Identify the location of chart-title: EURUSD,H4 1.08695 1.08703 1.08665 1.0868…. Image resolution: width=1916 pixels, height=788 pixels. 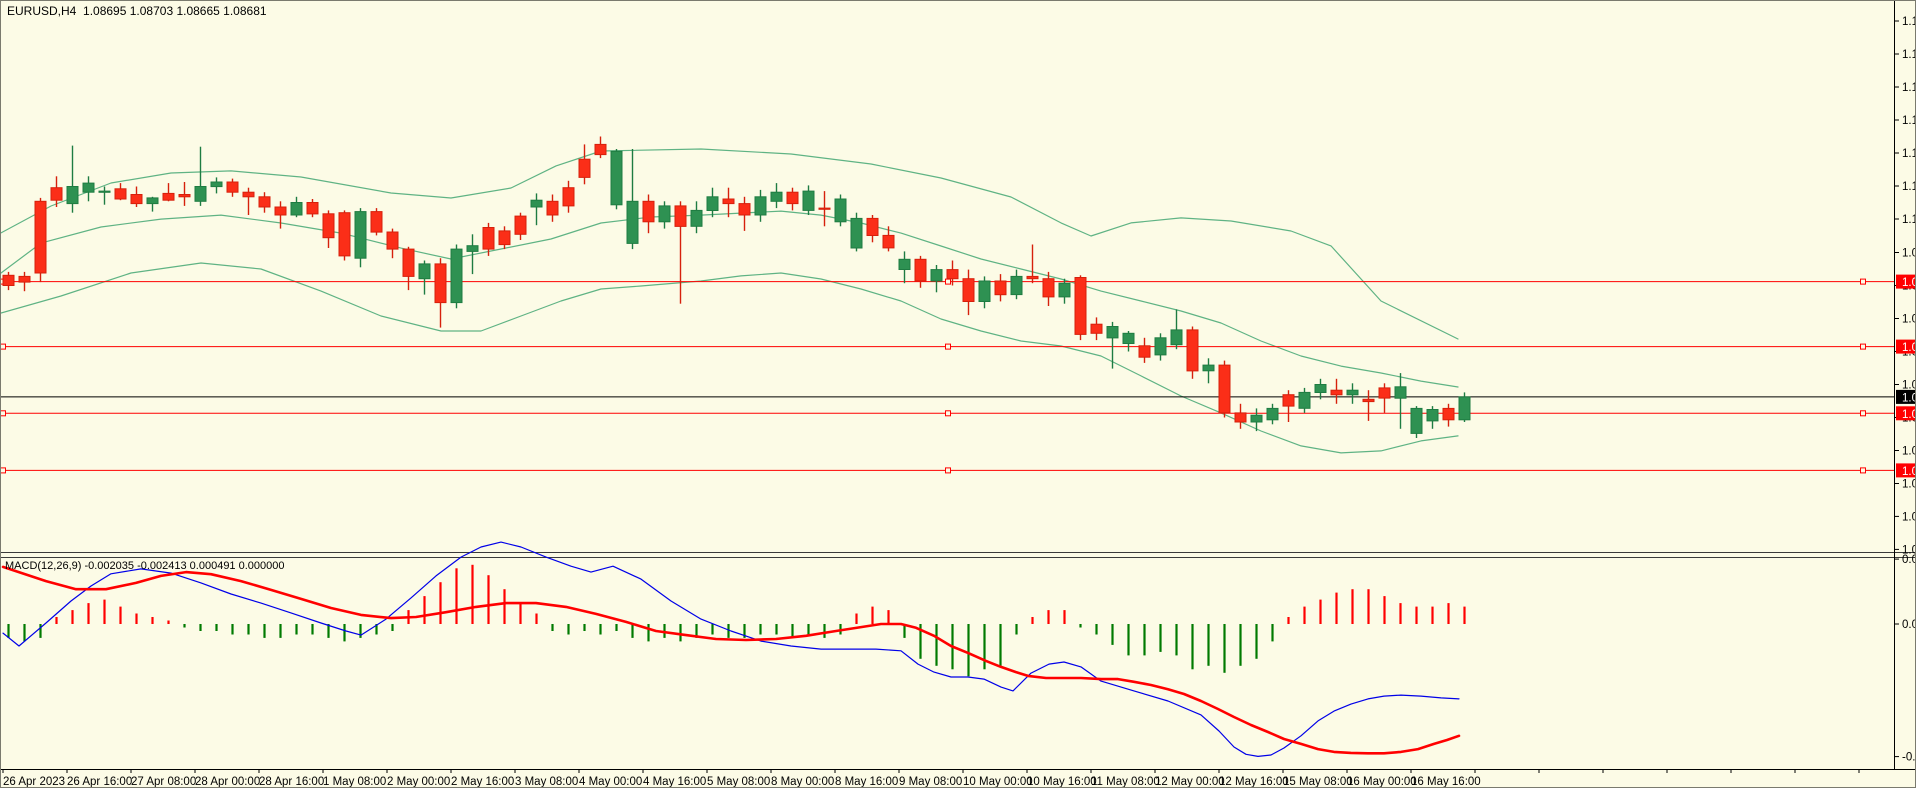
(137, 11).